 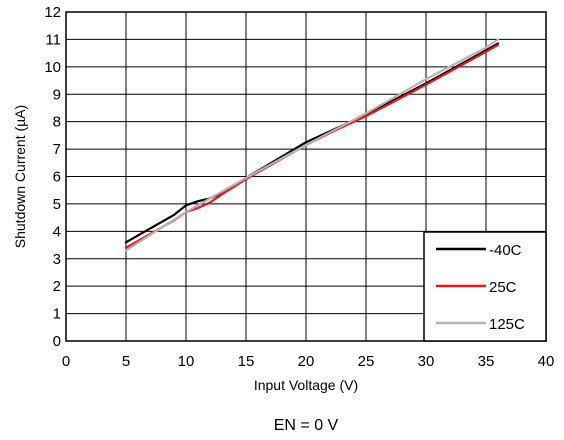 I want to click on x-tick-label: 30, so click(x=426, y=361).